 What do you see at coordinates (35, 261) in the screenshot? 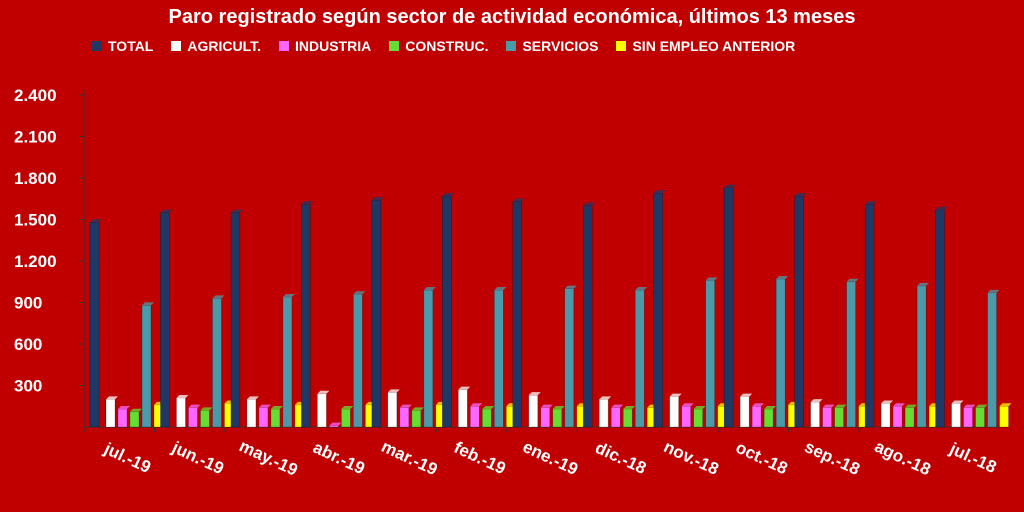
I see `y-tick-label: 1.200` at bounding box center [35, 261].